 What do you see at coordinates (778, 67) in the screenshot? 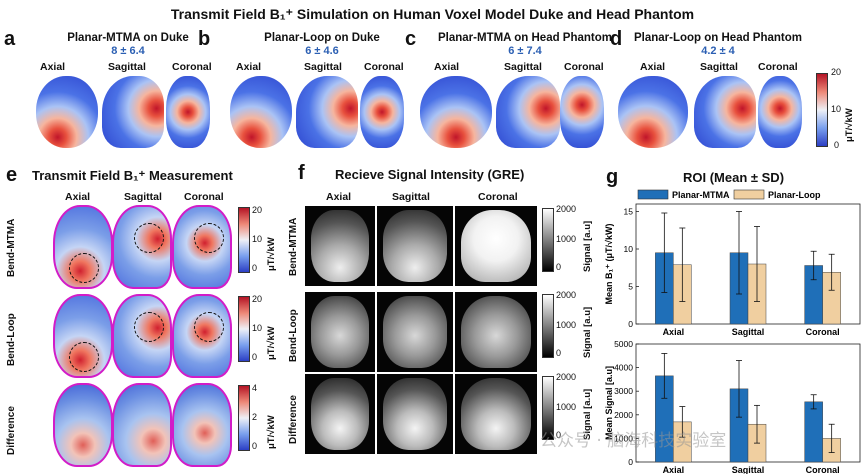
I see `panel-d-view-coronal: Coronal` at bounding box center [778, 67].